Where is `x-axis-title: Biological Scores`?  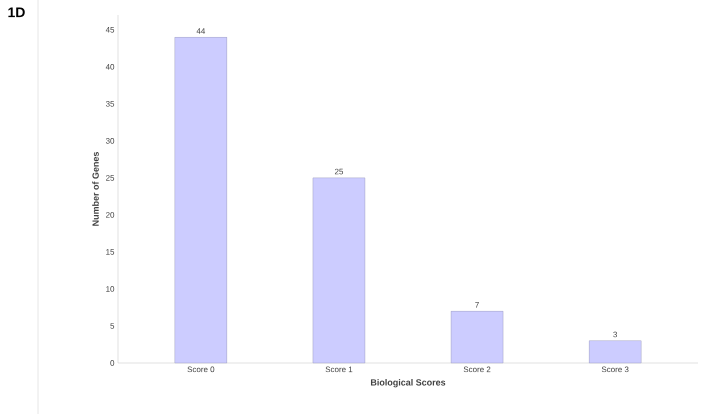
x-axis-title: Biological Scores is located at coordinates (408, 383).